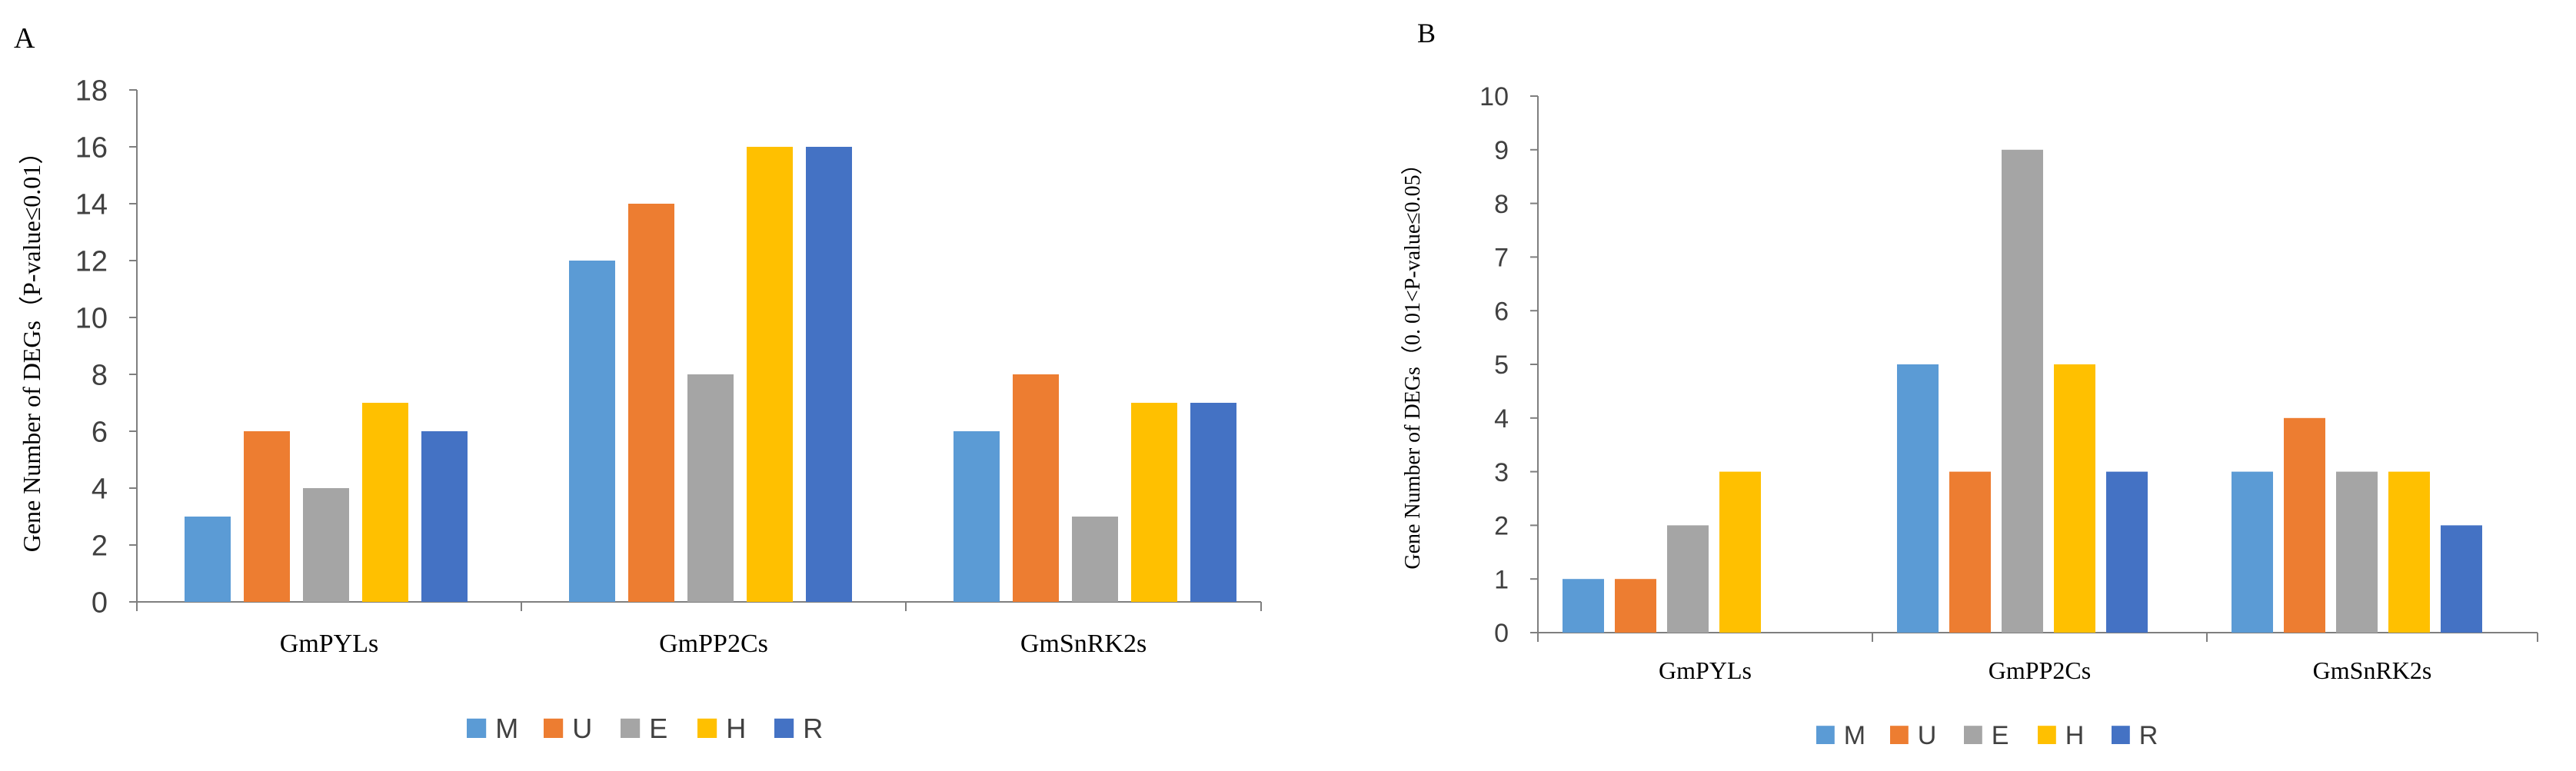  What do you see at coordinates (1501, 150) in the screenshot?
I see `y-tick-label: 9` at bounding box center [1501, 150].